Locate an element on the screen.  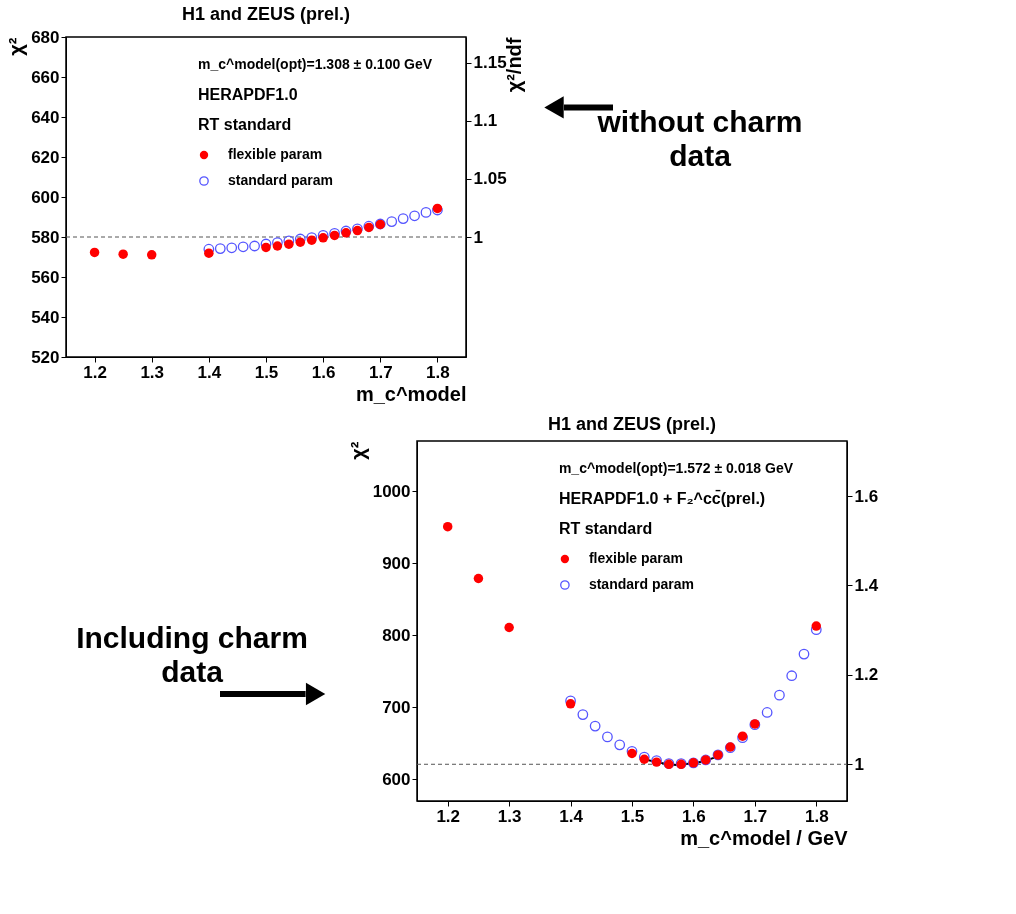
y-tick-label: 1000 is located at coordinates (391, 491).